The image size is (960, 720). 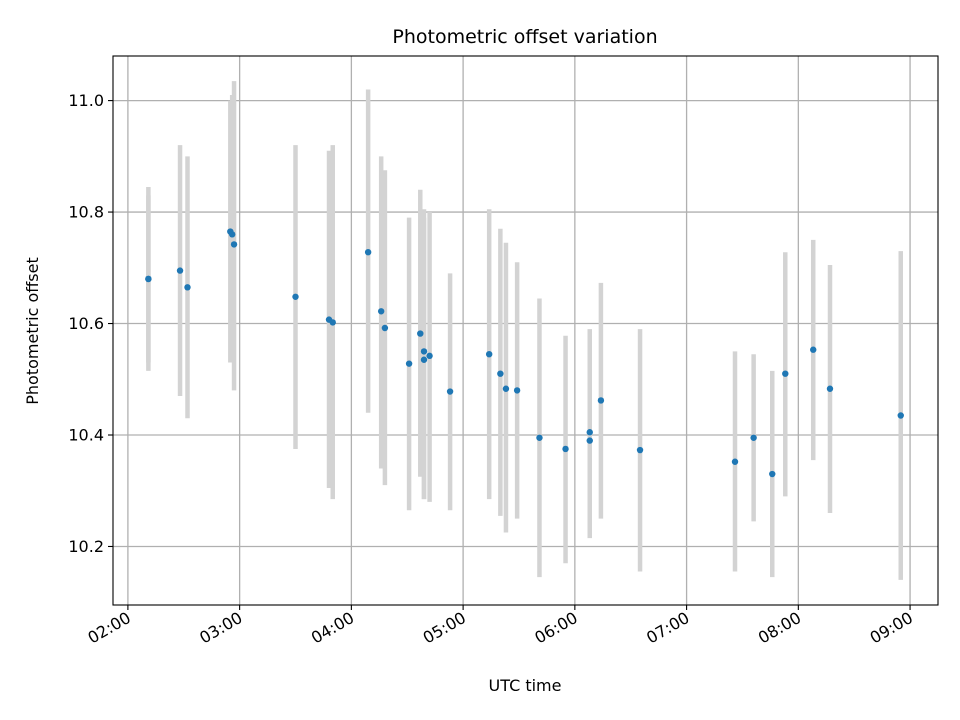 What do you see at coordinates (525, 685) in the screenshot?
I see `x-axis-label: UTC time` at bounding box center [525, 685].